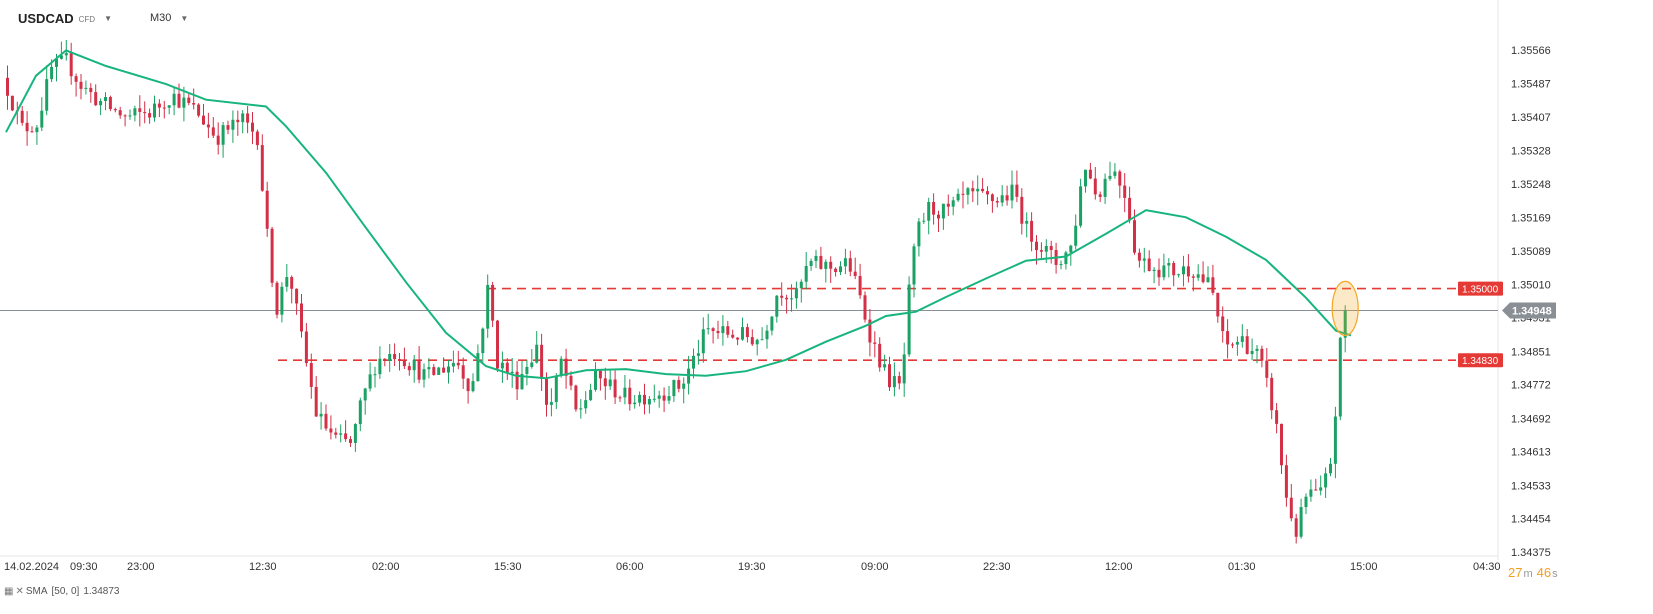 The image size is (1653, 614). I want to click on timeframe-dropdown-caret-icon: ▼, so click(184, 18).